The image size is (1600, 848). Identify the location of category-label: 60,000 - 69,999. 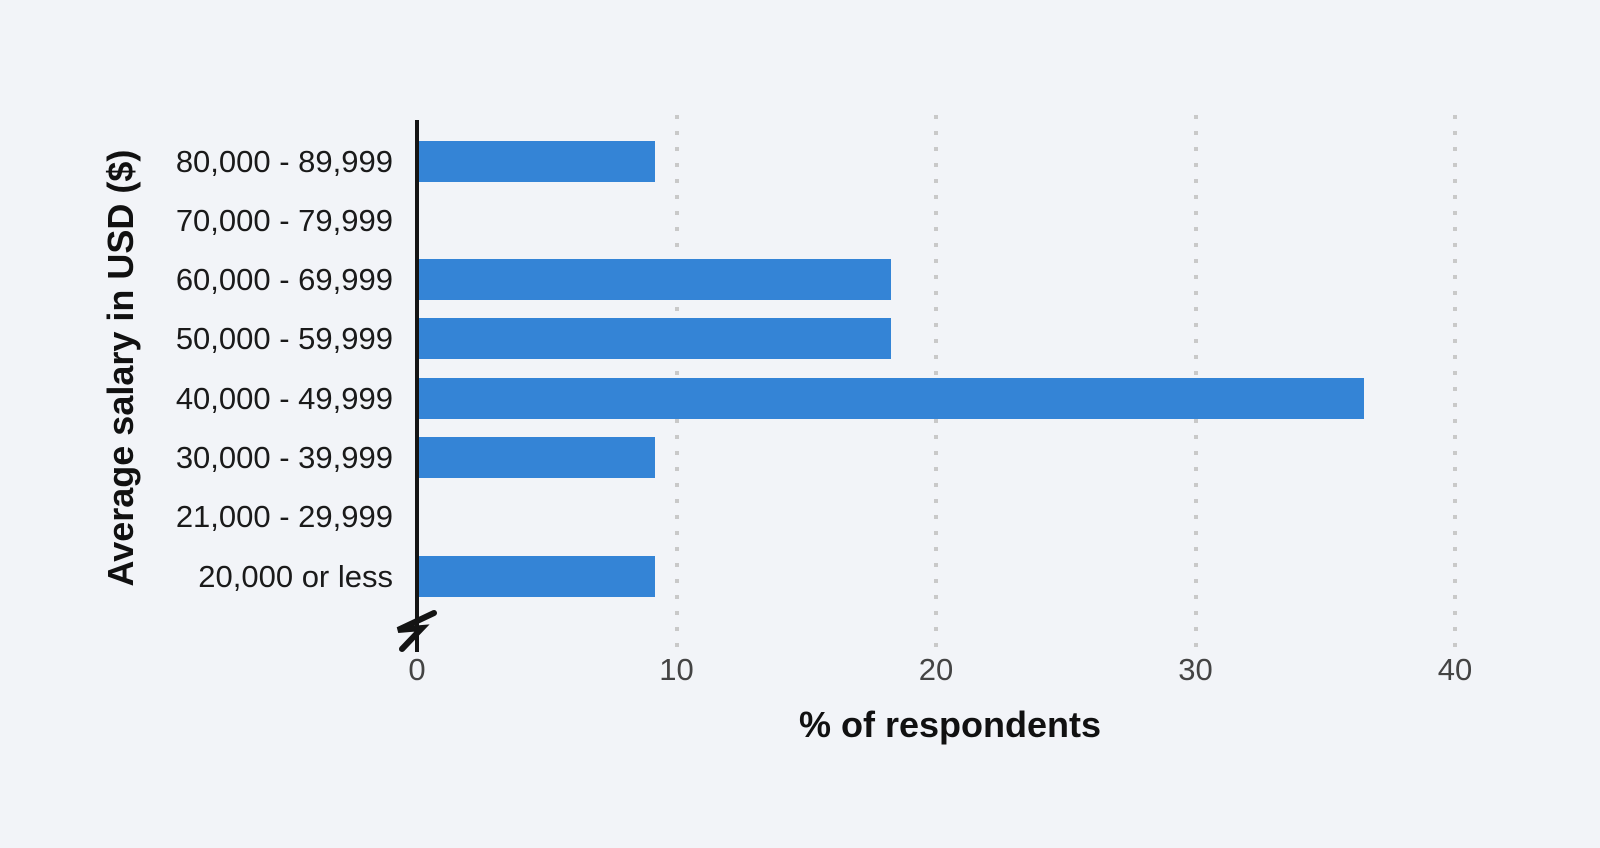
(284, 280).